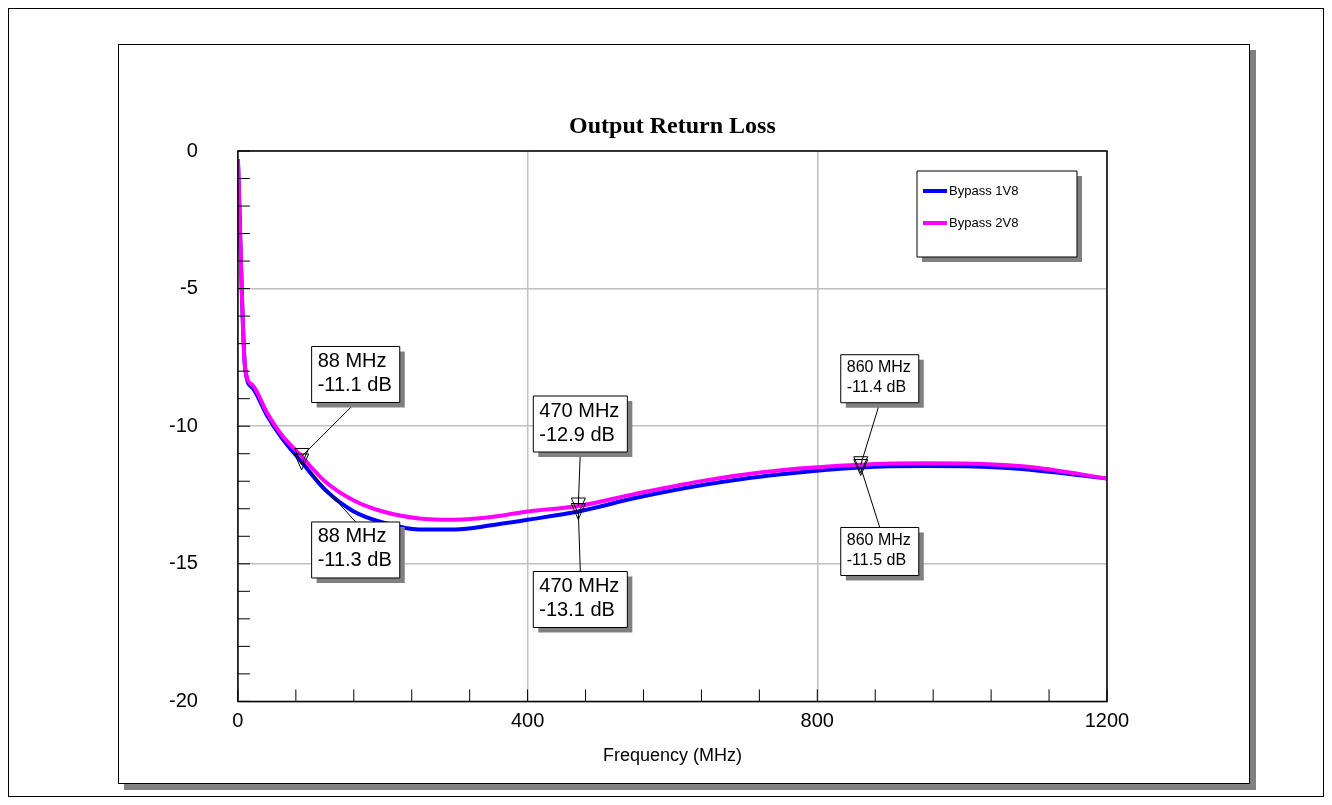 The height and width of the screenshot is (805, 1332). Describe the element at coordinates (579, 597) in the screenshot. I see `annotation: 470 MHz -13.1 dB` at that location.